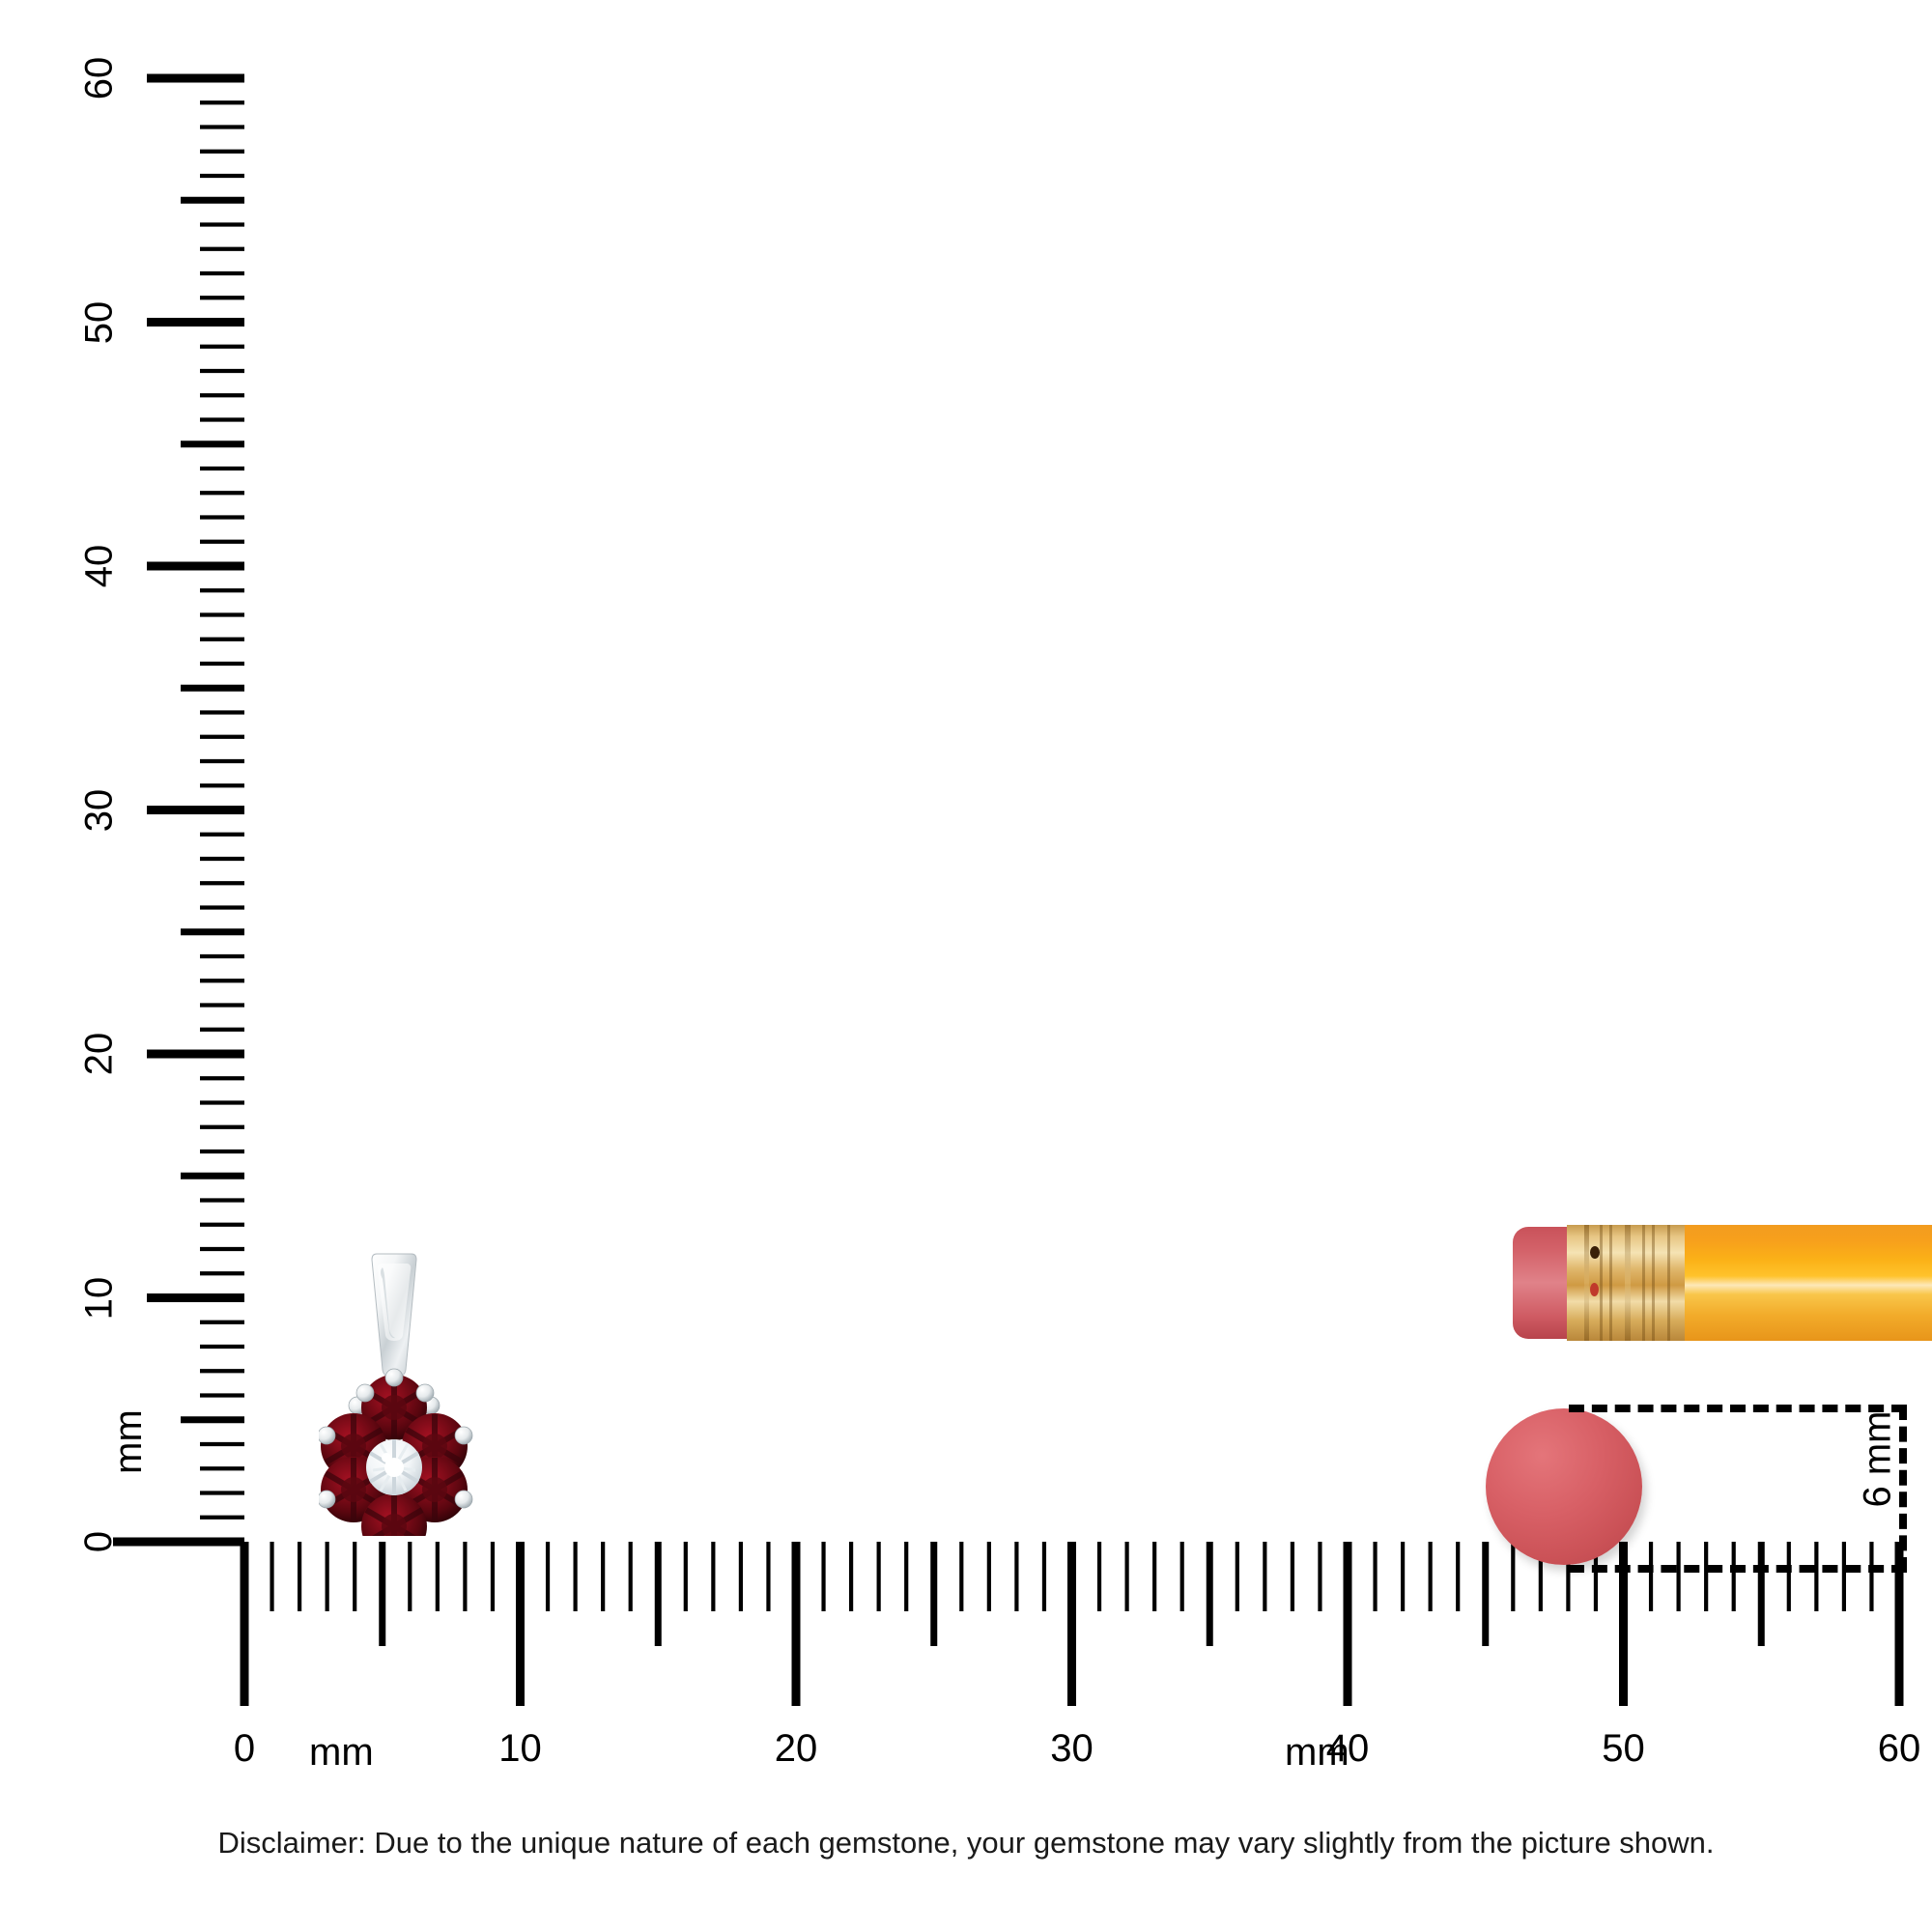 The image size is (1932, 1932). I want to click on pencil-eraser, so click(1543, 1283).